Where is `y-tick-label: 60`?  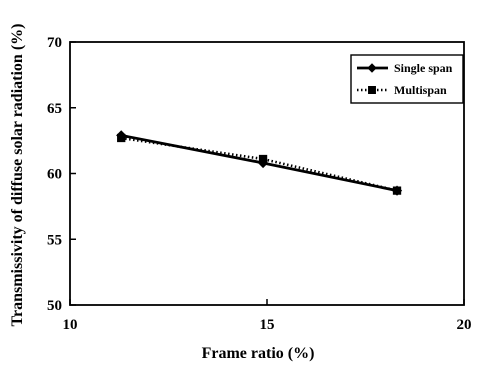 y-tick-label: 60 is located at coordinates (54, 175).